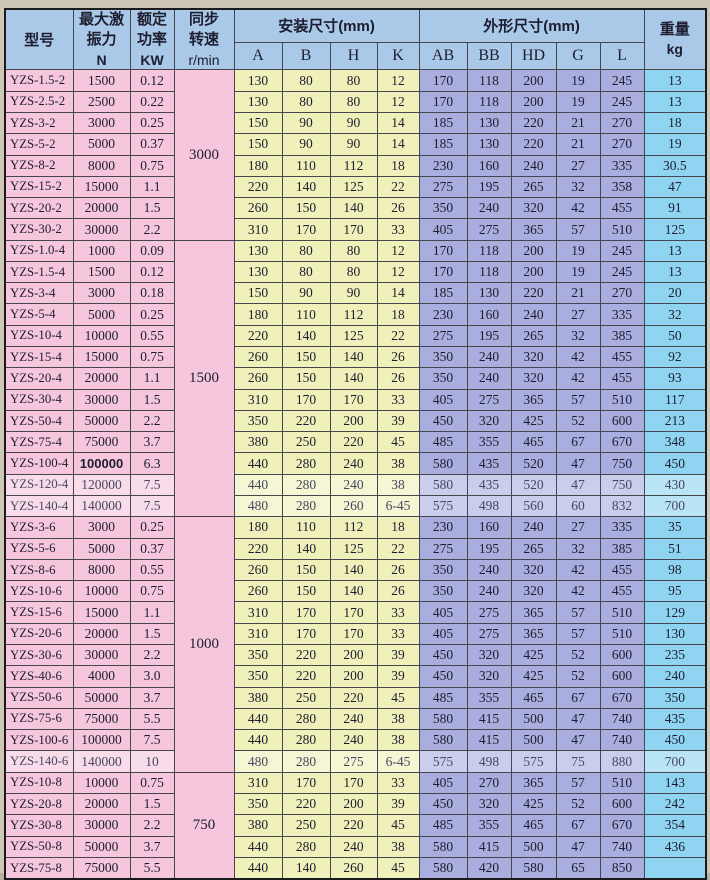 This screenshot has width=710, height=880. I want to click on cell-HD: 200, so click(533, 272).